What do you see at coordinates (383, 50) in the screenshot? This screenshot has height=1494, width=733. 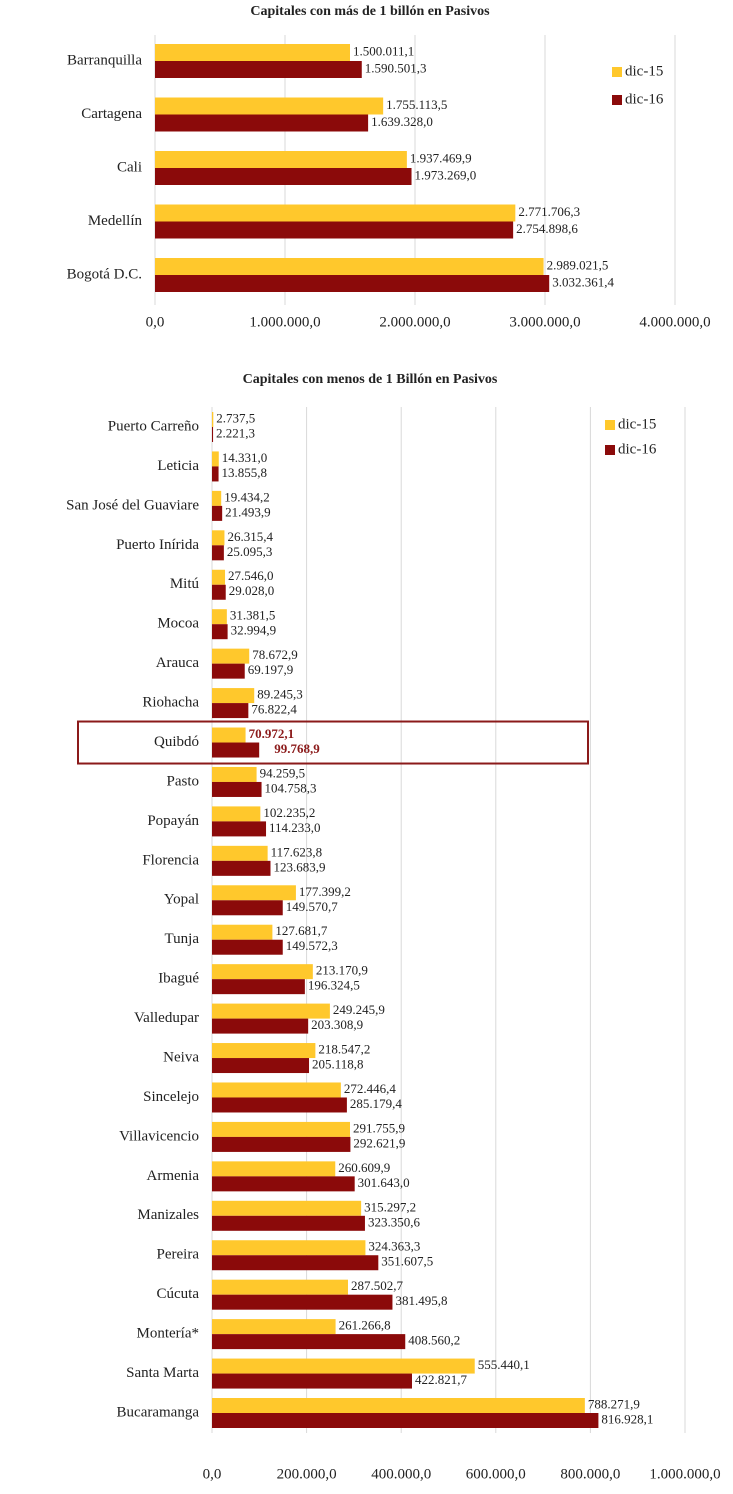 I see `value-label: 1.500.011,1` at bounding box center [383, 50].